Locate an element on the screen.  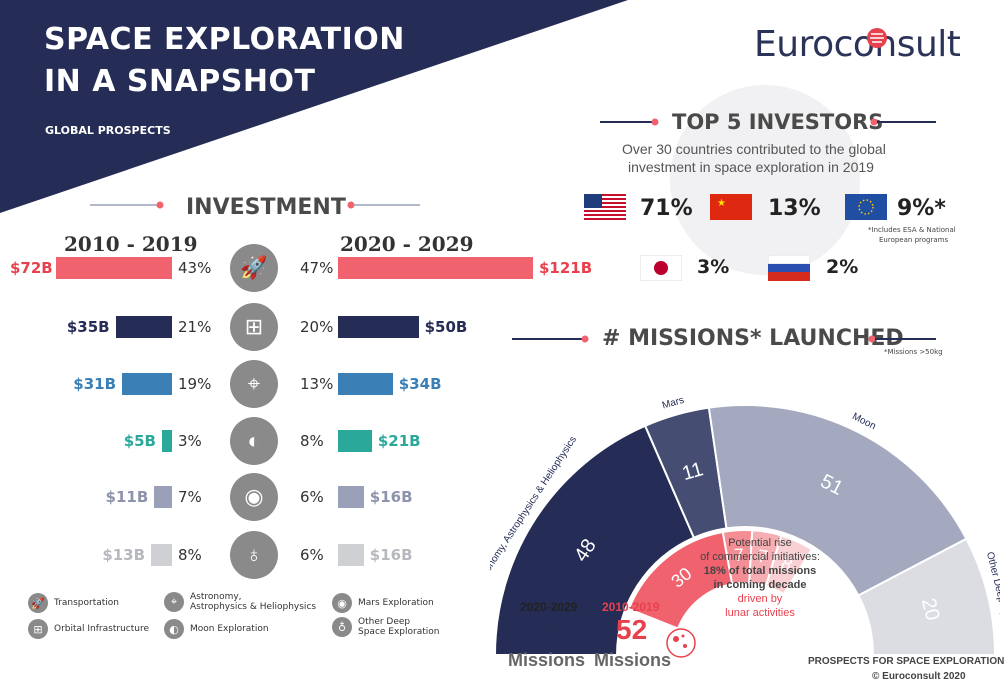
period-right: 2020 - 2029 is located at coordinates (407, 244).